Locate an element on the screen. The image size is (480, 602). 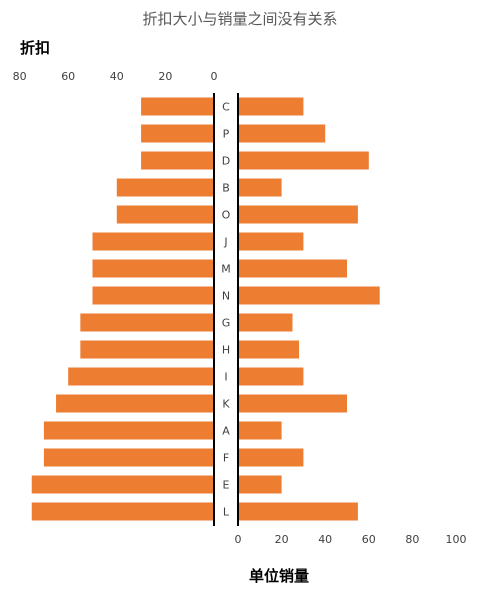
right-tick-label: 40 is located at coordinates (325, 539).